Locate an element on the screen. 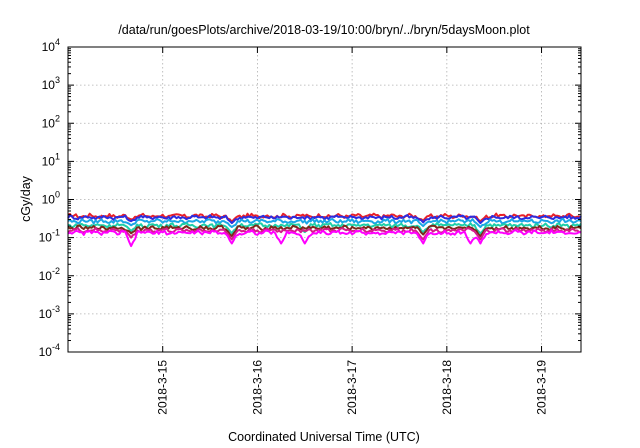 The image size is (640, 448). x-tick-label: 2018-3-19 is located at coordinates (542, 387).